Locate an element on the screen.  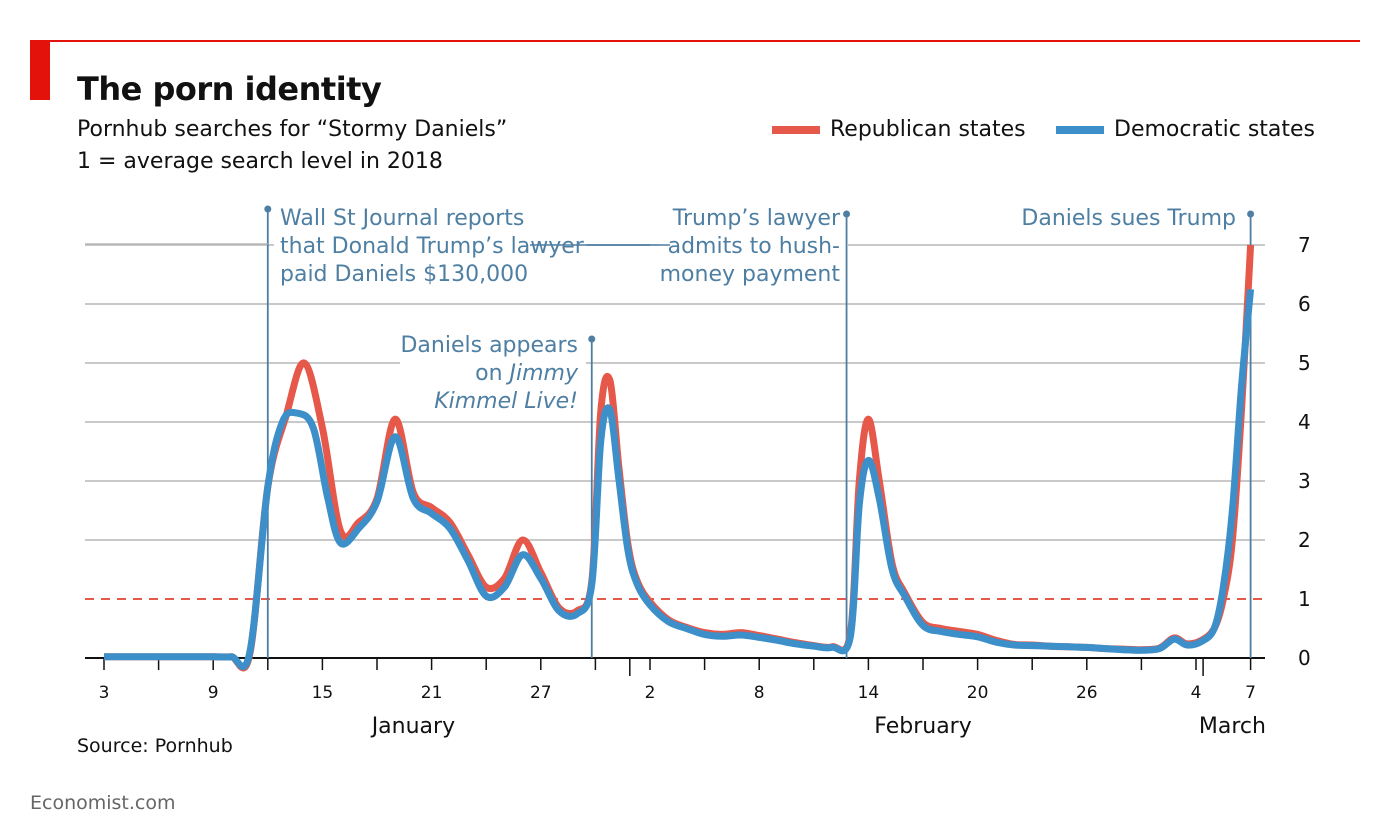
y-tick-label: 5 is located at coordinates (1304, 363).